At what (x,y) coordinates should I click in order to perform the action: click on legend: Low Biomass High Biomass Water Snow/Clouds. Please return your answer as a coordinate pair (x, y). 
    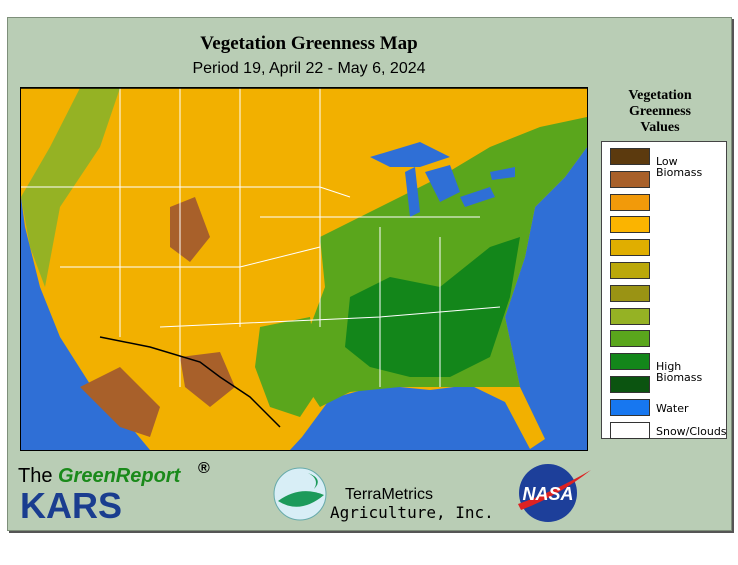
    Looking at the image, I should click on (664, 290).